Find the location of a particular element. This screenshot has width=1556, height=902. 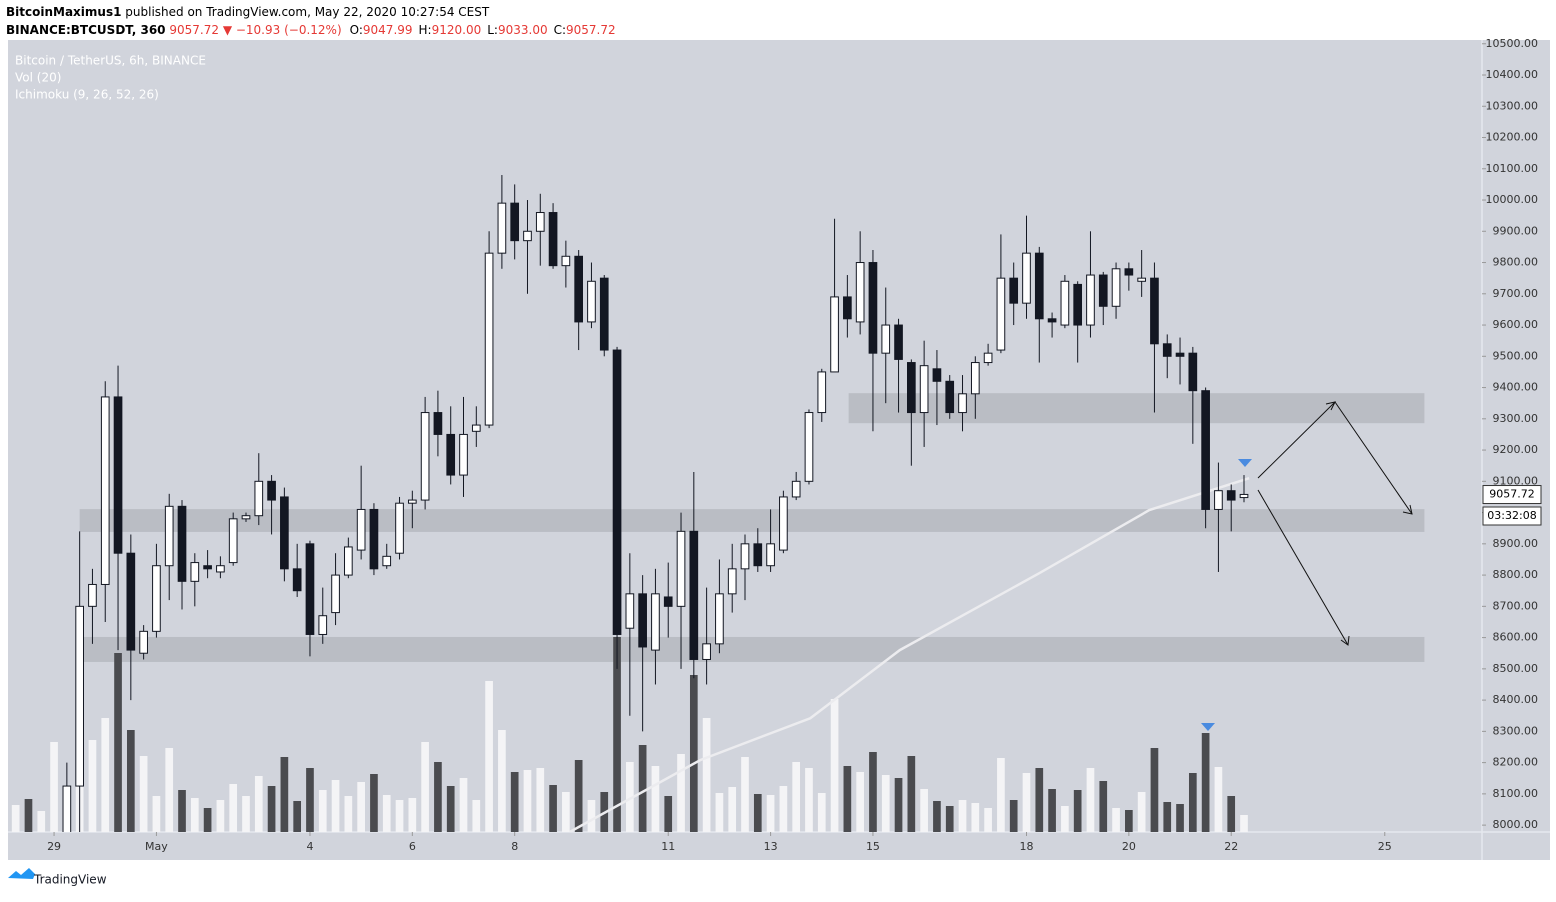

x-tick-label: 8 is located at coordinates (514, 846).